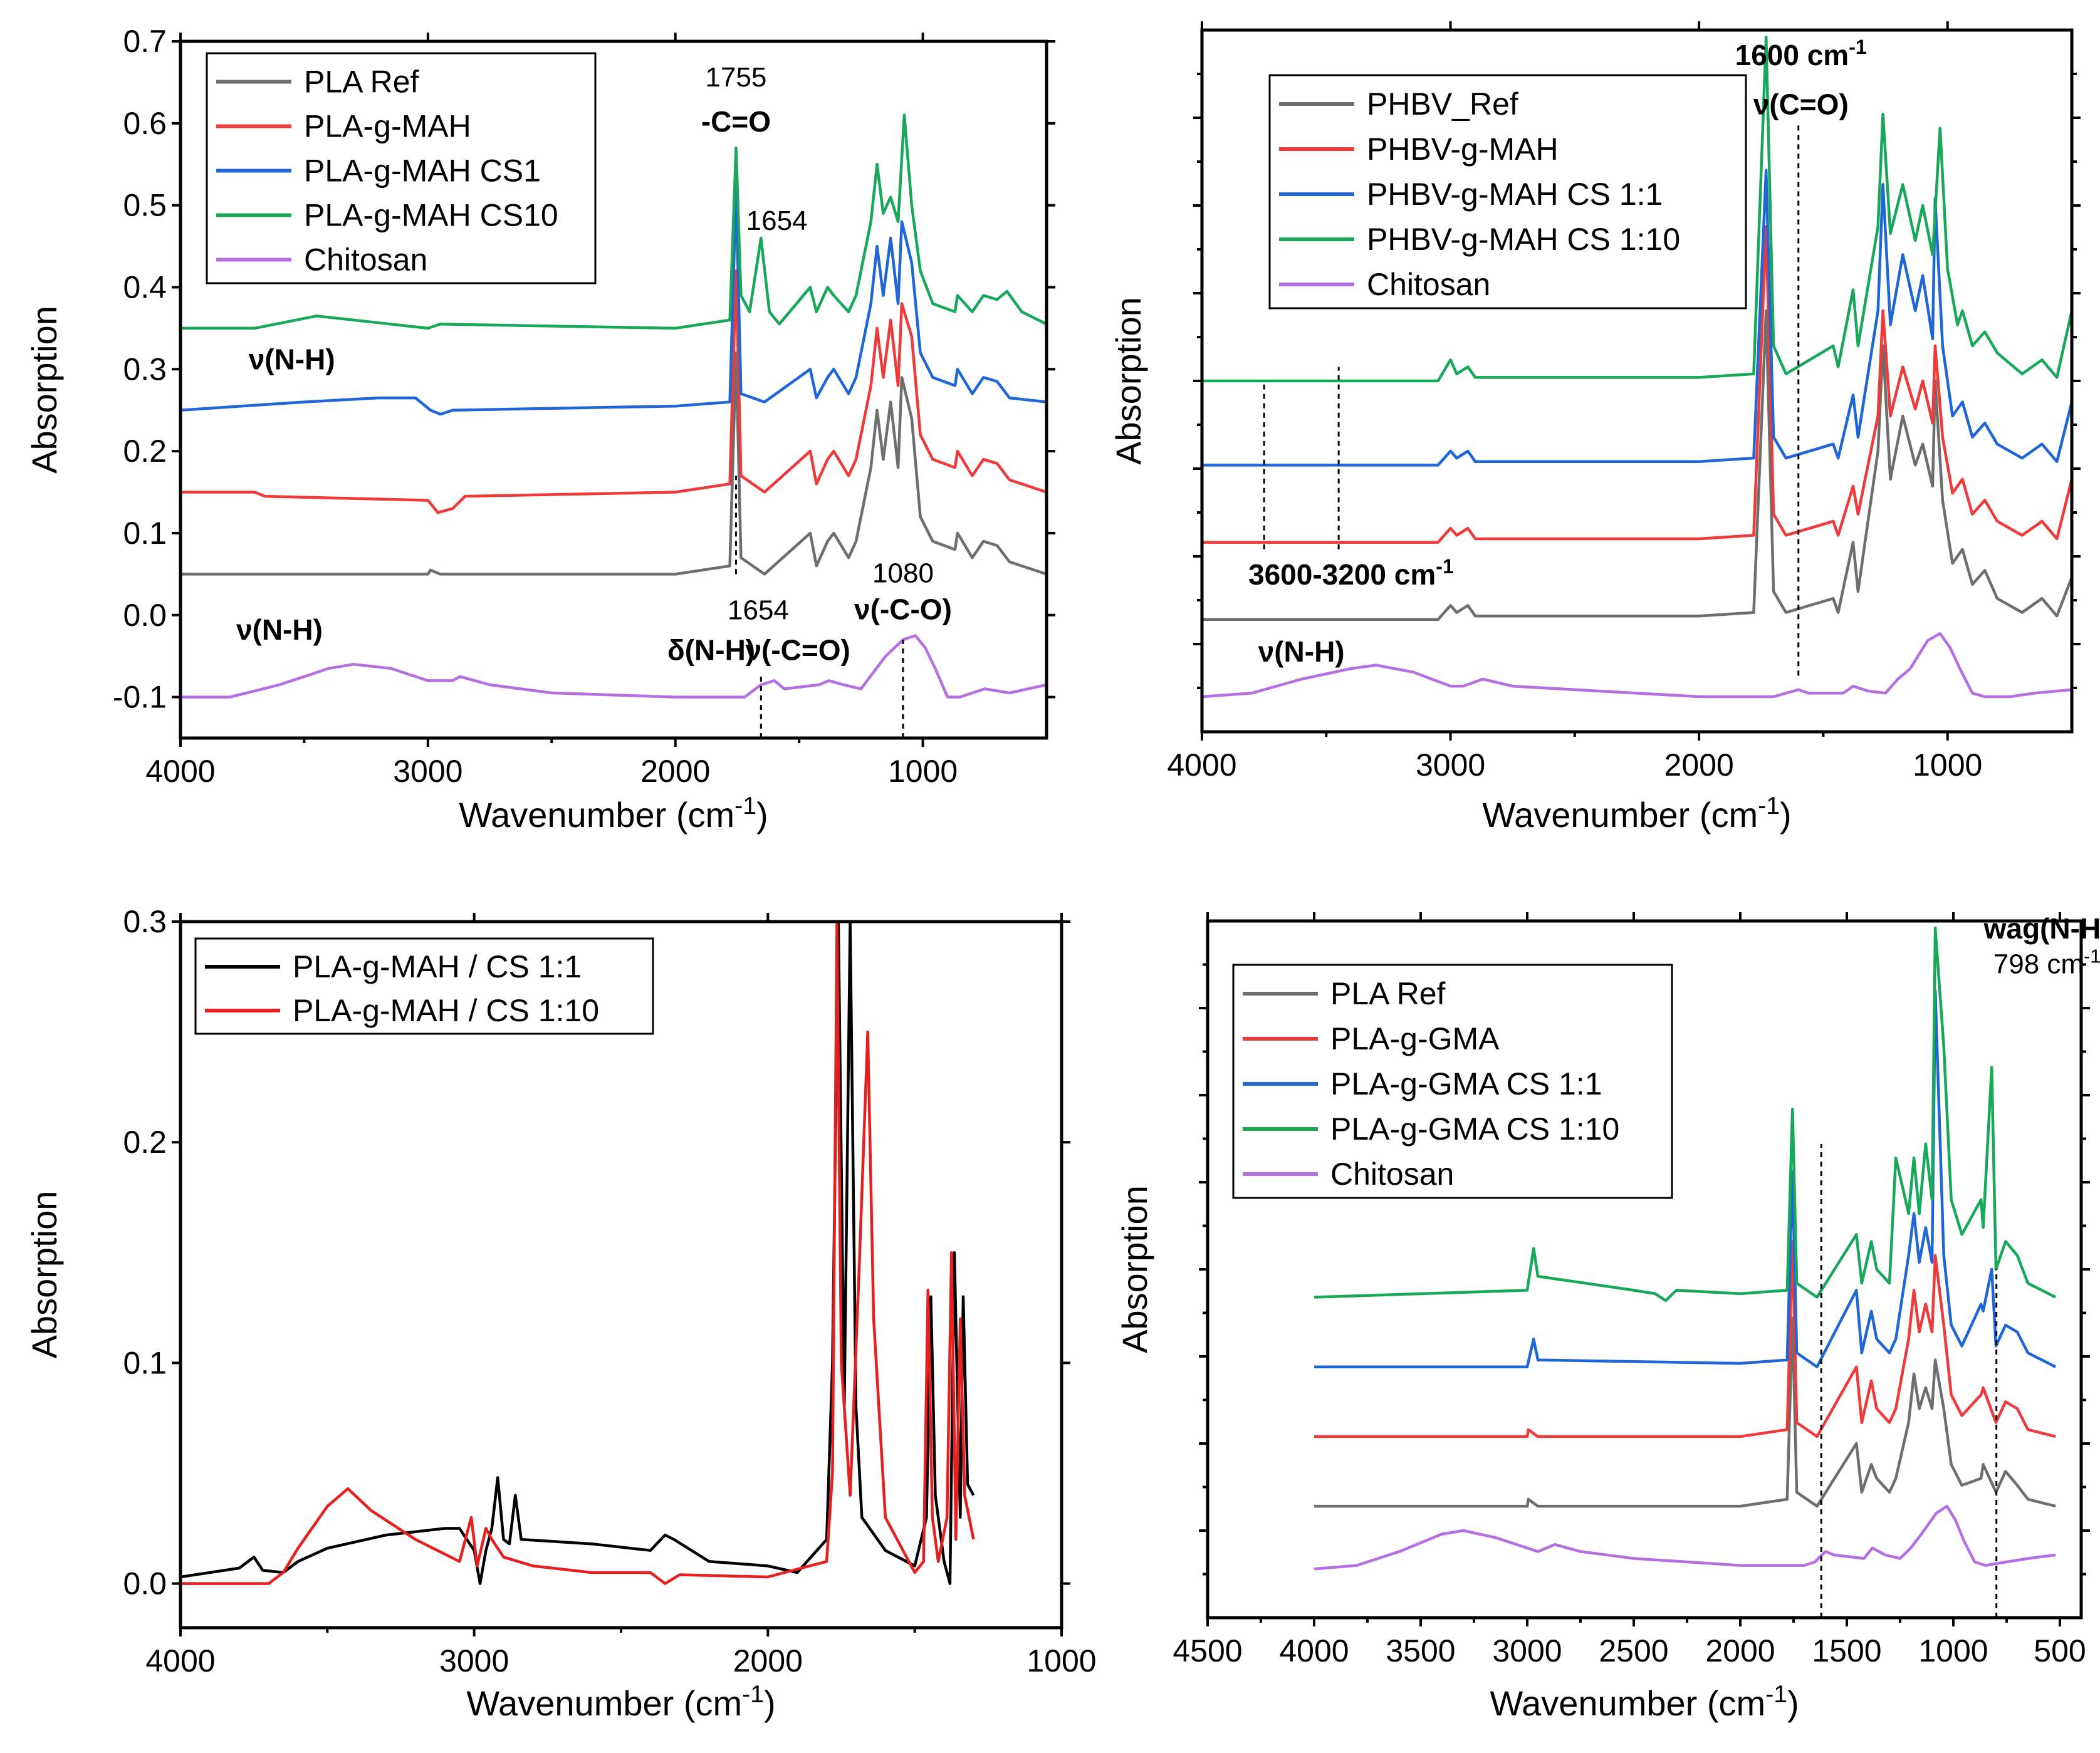 This screenshot has width=2100, height=1753. I want to click on legend-label: PLA-g-MAH / CS 1:10, so click(446, 1010).